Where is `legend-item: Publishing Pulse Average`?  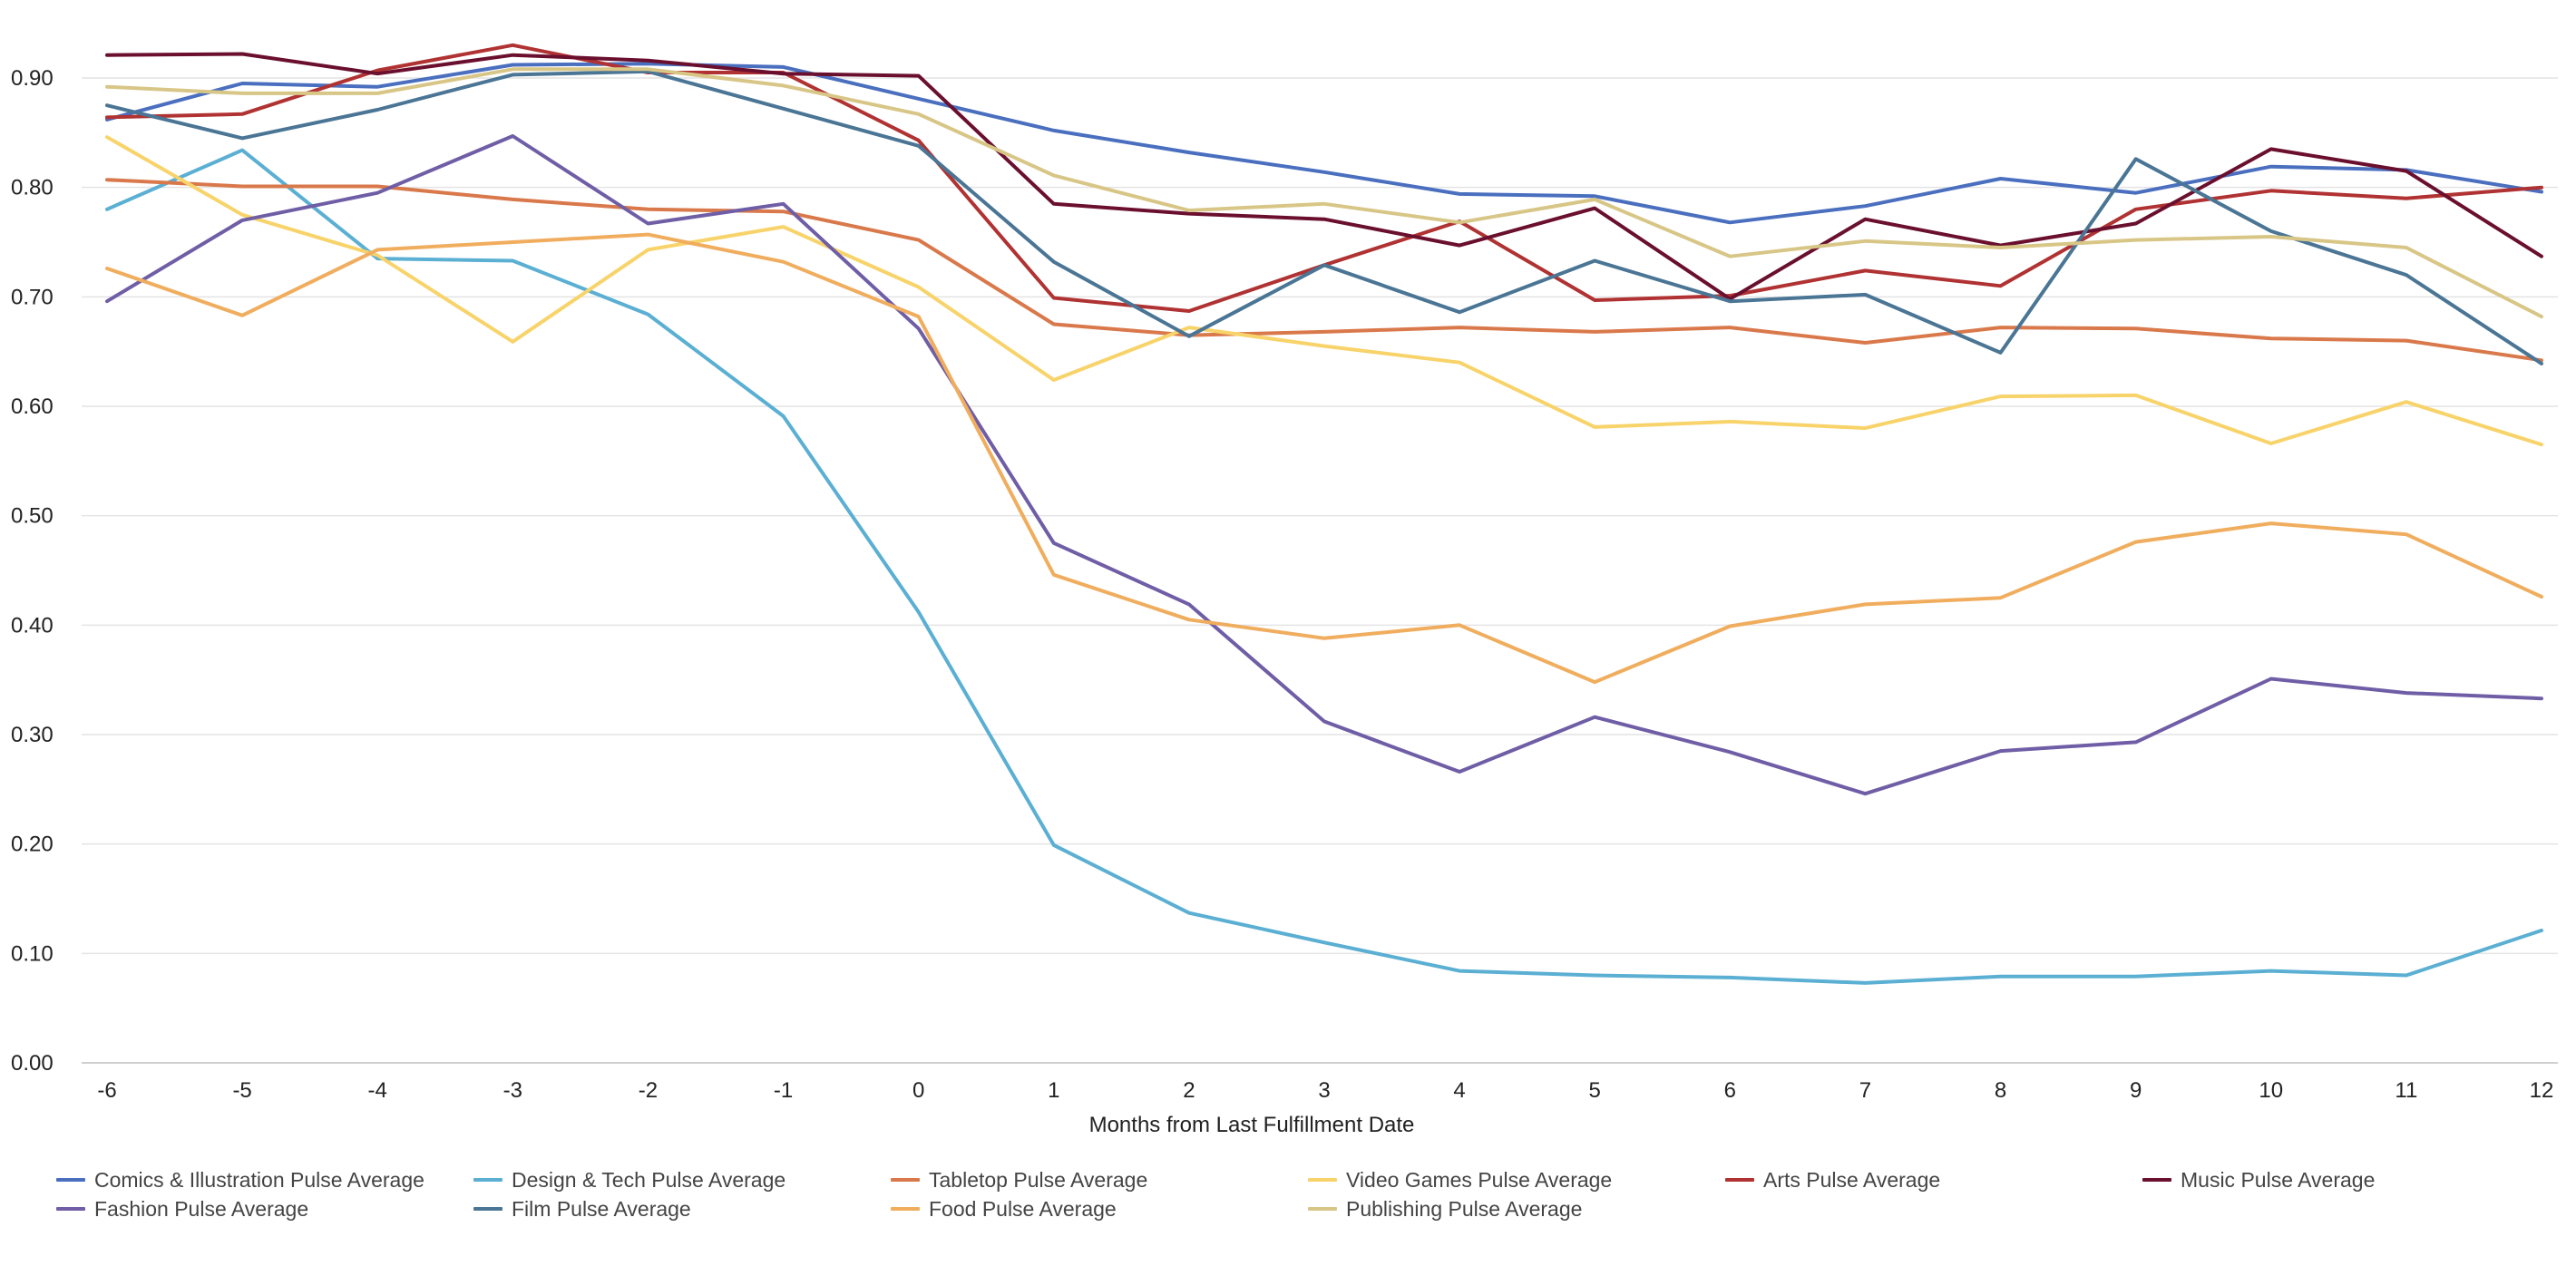
legend-item: Publishing Pulse Average is located at coordinates (1516, 1209).